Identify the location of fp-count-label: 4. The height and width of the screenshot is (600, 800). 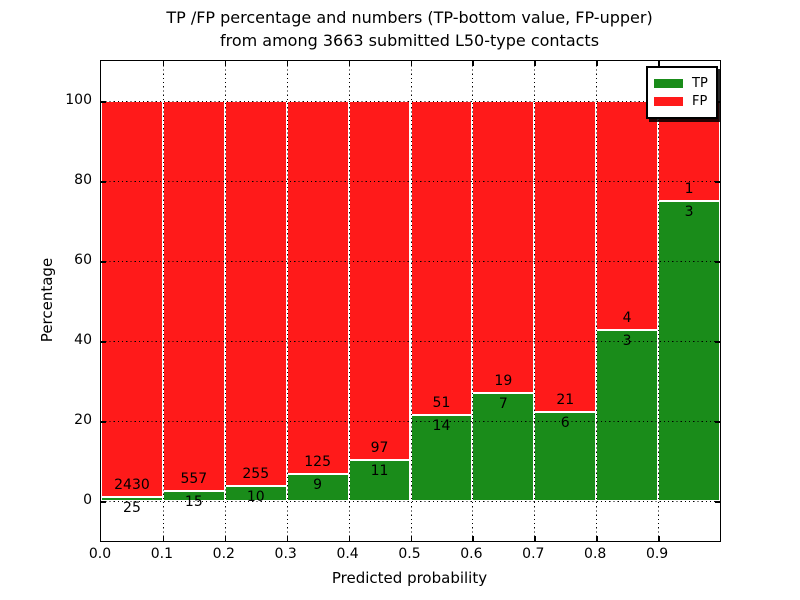
(627, 317).